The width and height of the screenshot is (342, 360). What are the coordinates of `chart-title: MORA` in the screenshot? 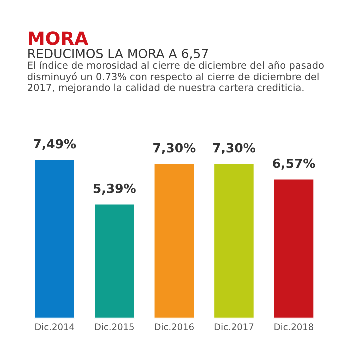 It's located at (58, 39).